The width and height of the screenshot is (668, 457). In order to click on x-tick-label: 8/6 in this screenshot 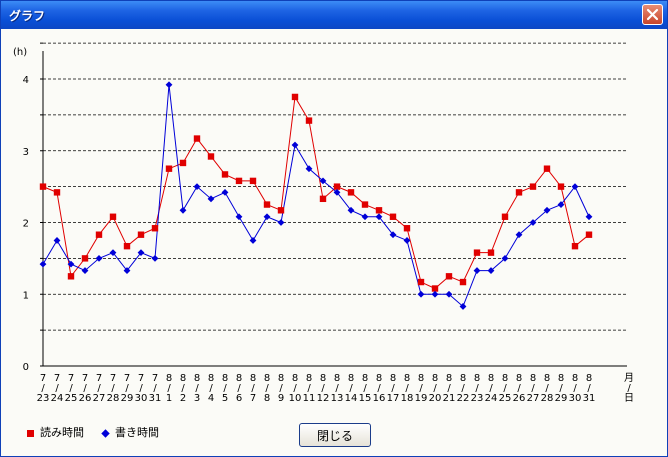, I will do `click(239, 388)`.